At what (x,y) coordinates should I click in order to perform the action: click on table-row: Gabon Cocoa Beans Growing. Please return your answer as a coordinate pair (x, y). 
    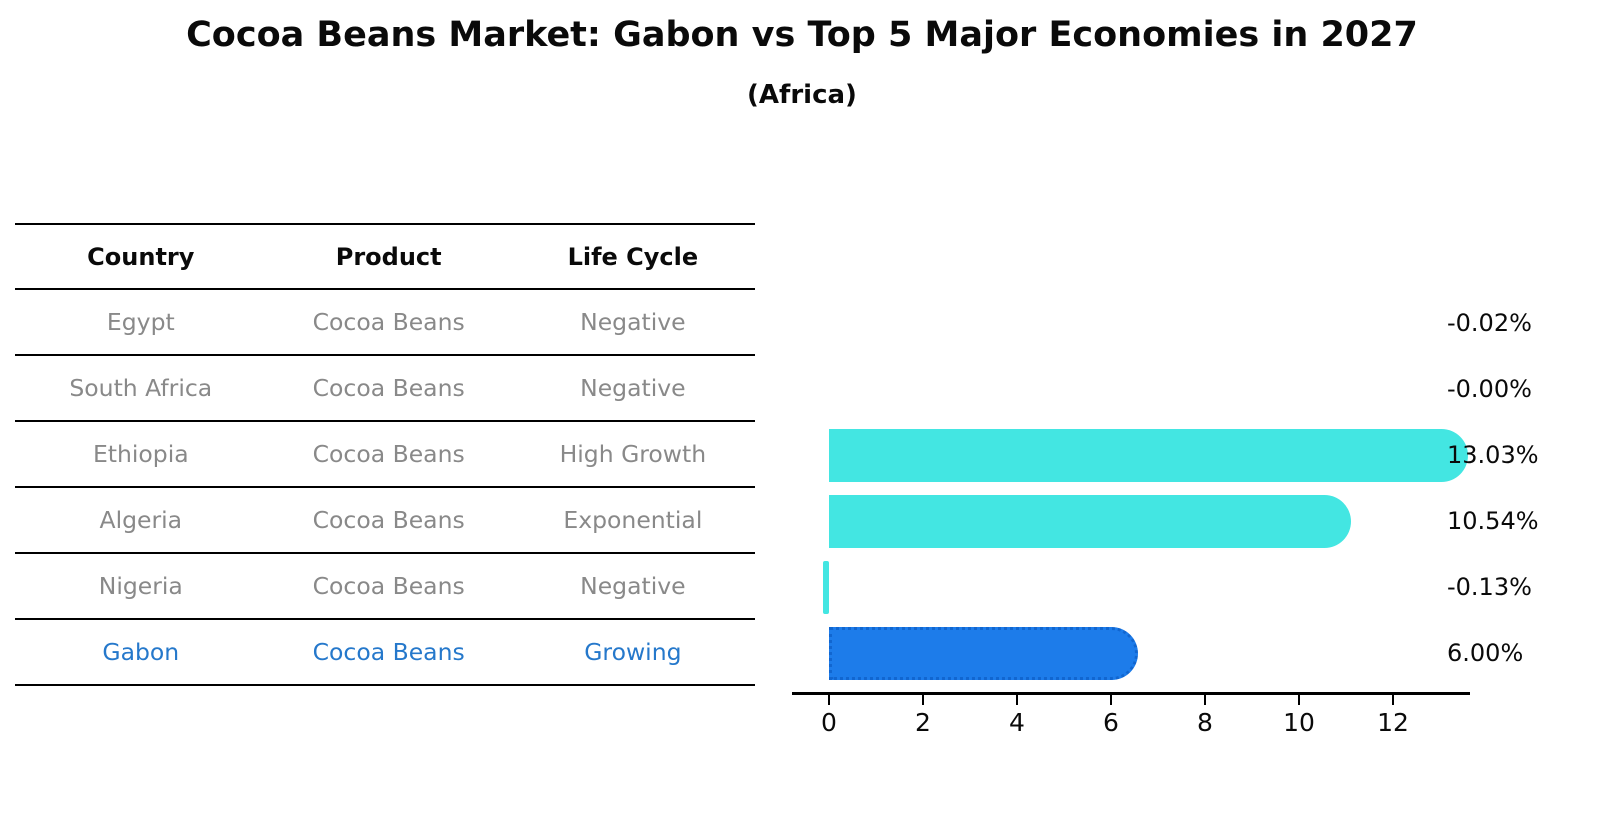
    Looking at the image, I should click on (385, 653).